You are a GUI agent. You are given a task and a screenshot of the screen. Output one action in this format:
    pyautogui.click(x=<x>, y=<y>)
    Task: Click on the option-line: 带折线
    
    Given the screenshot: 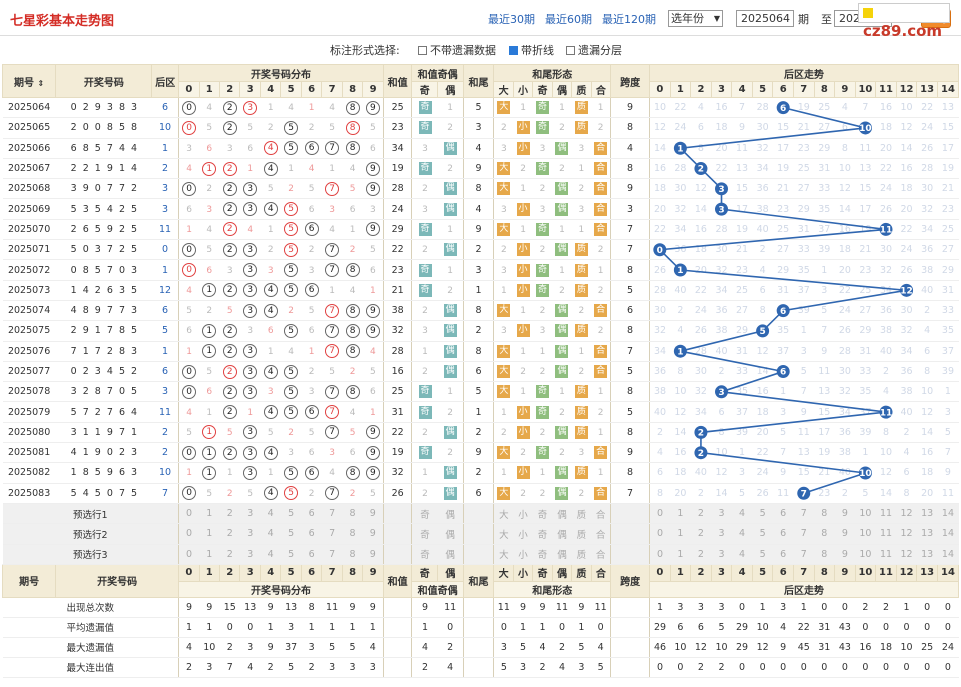 What is the action you would take?
    pyautogui.click(x=531, y=50)
    